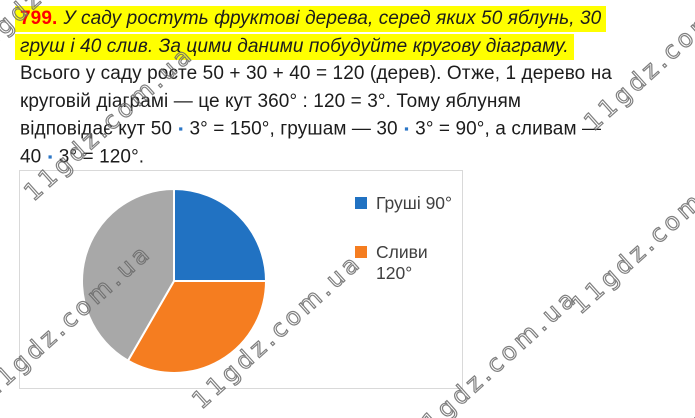  What do you see at coordinates (414, 203) in the screenshot?
I see `legend-label: Груші 90°` at bounding box center [414, 203].